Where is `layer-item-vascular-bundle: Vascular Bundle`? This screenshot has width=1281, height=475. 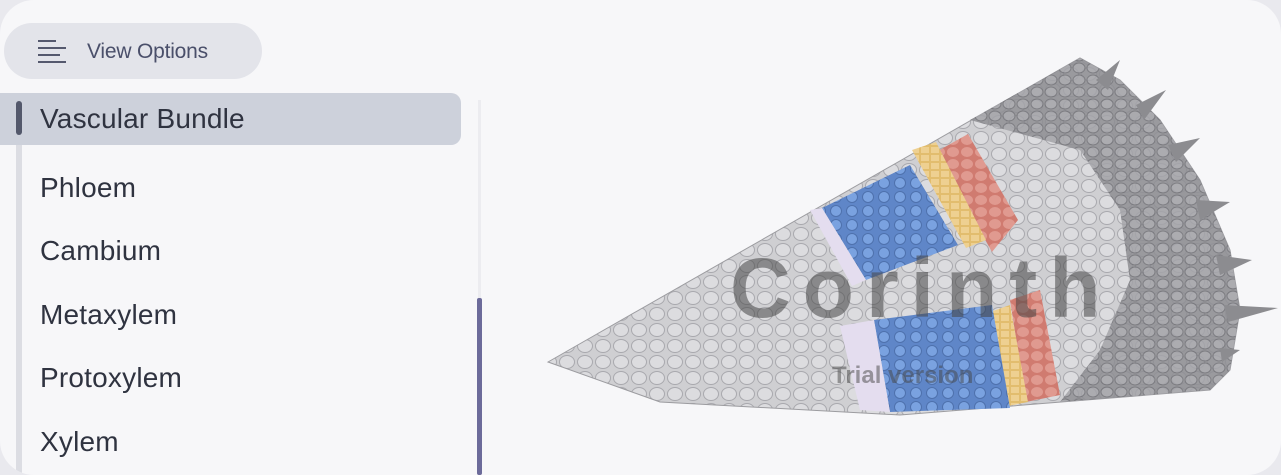 layer-item-vascular-bundle: Vascular Bundle is located at coordinates (230, 119).